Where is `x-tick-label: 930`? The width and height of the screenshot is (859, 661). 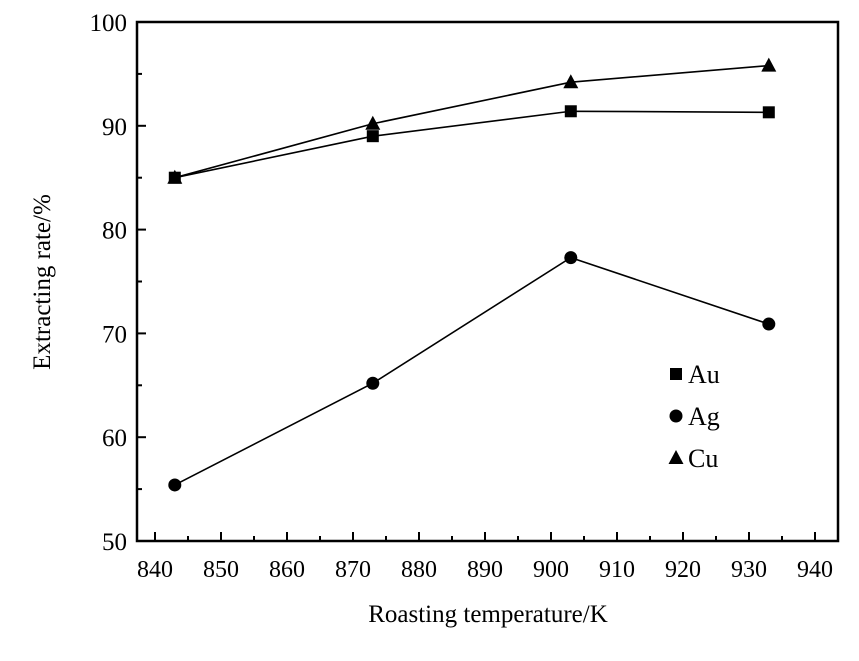 x-tick-label: 930 is located at coordinates (749, 570).